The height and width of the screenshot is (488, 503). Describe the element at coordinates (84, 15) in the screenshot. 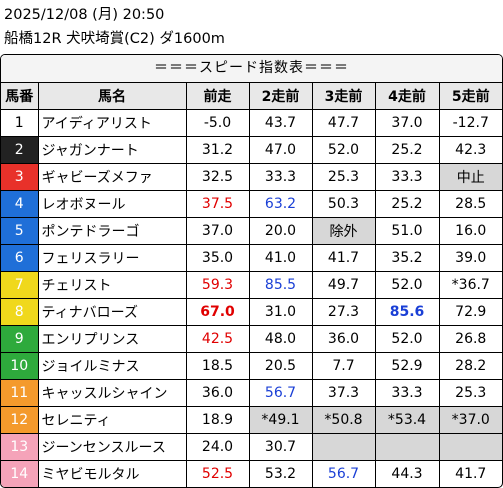

I see `date-time-header: 2025/12/08 (月) 20:50` at that location.